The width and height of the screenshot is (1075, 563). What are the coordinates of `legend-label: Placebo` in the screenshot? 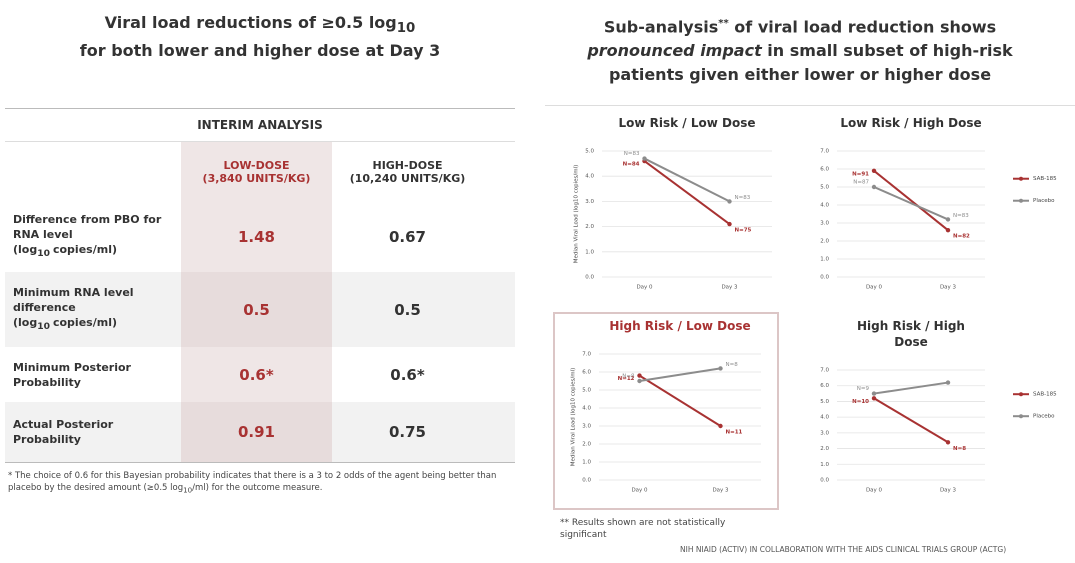 It's located at (1044, 201).